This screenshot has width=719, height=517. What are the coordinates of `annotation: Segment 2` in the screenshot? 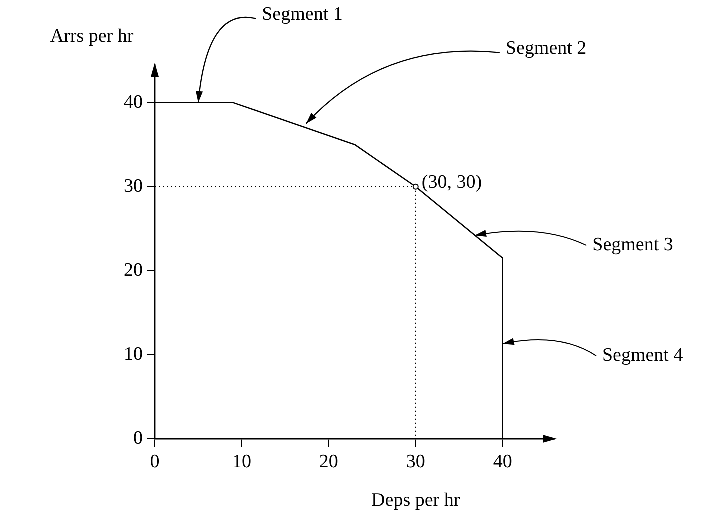 It's located at (546, 48).